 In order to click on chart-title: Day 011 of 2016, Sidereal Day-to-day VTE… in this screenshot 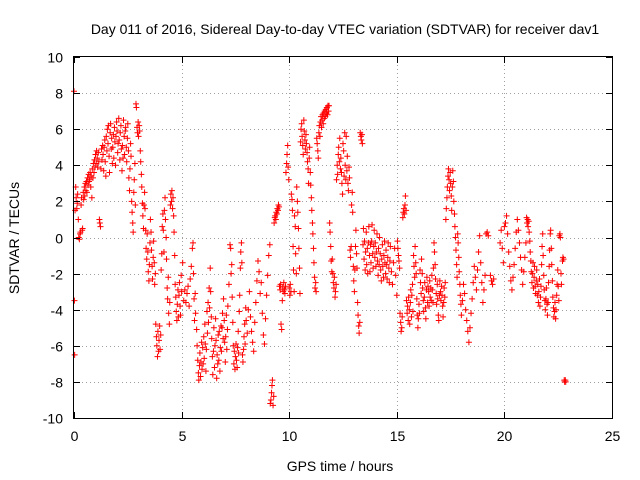, I will do `click(345, 29)`.